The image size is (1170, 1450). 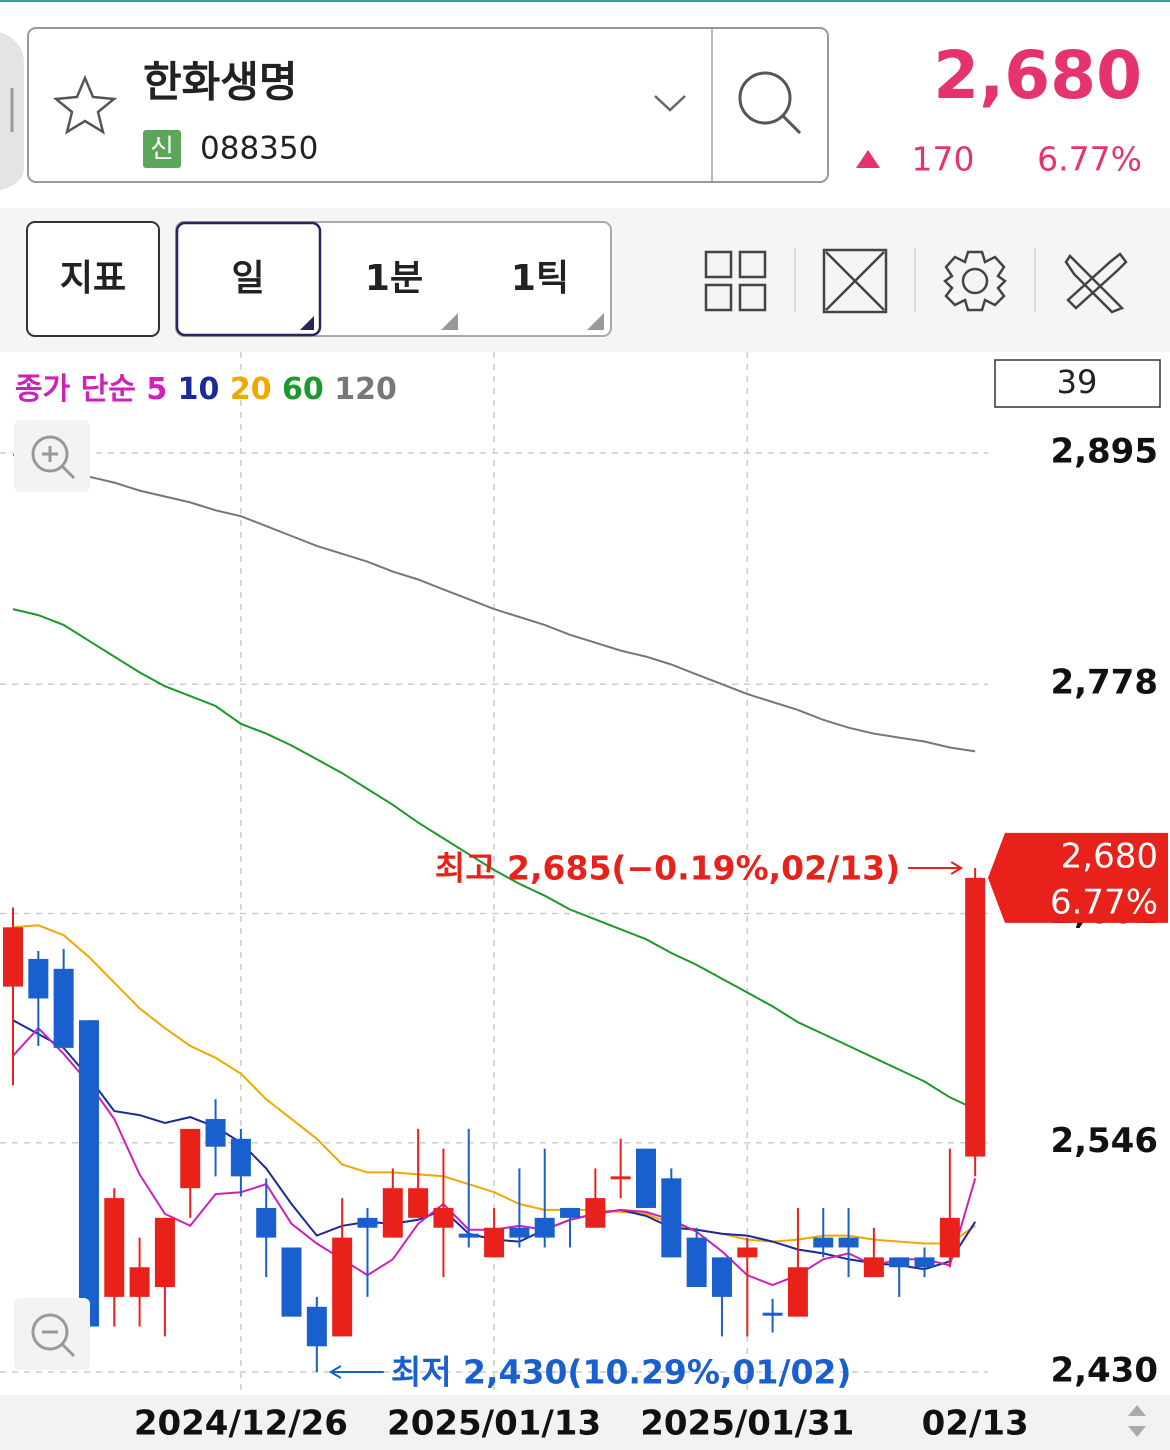 What do you see at coordinates (765, 98) in the screenshot?
I see `search-icon` at bounding box center [765, 98].